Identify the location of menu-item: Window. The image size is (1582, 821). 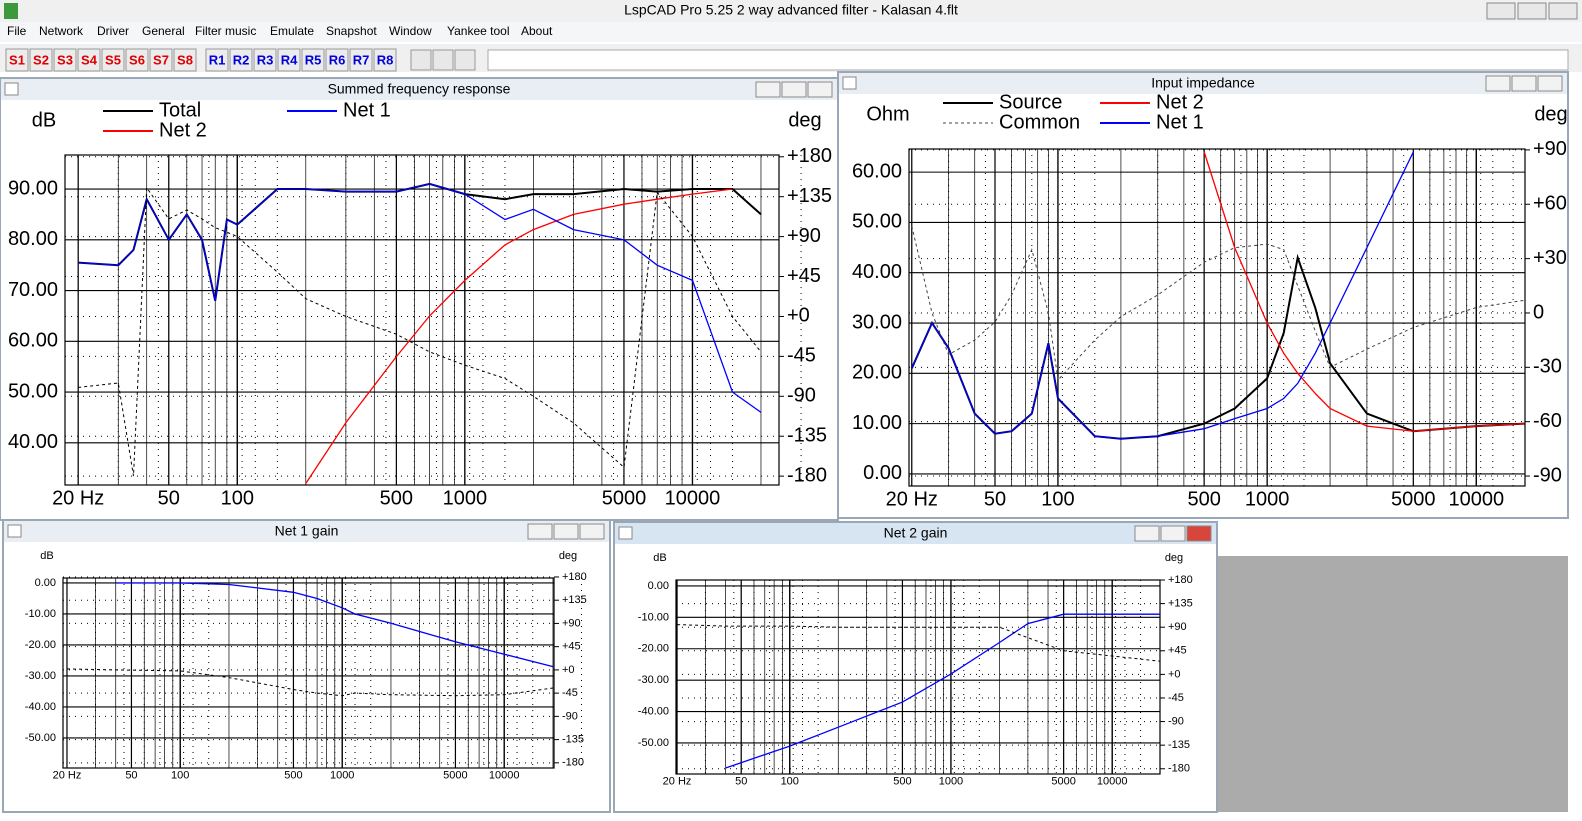
(410, 31).